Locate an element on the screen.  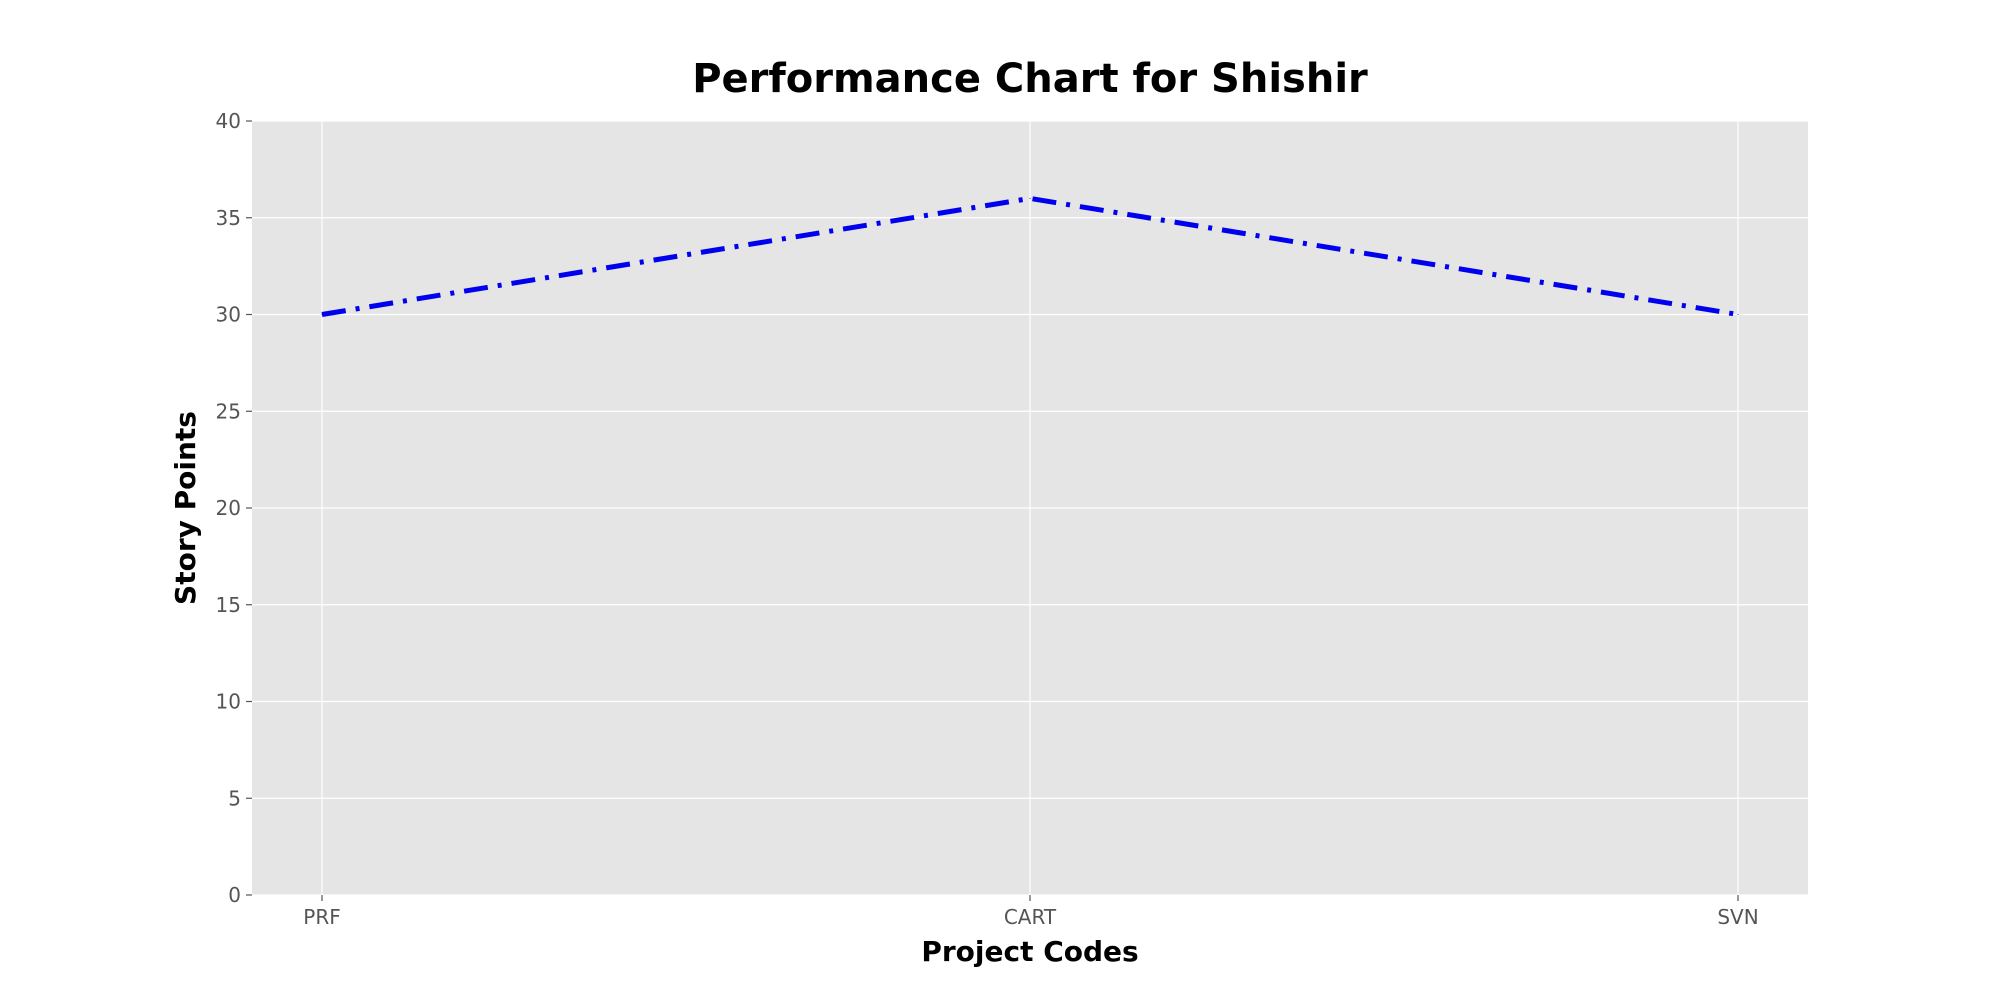
y-tick-label: 35 is located at coordinates (228, 218).